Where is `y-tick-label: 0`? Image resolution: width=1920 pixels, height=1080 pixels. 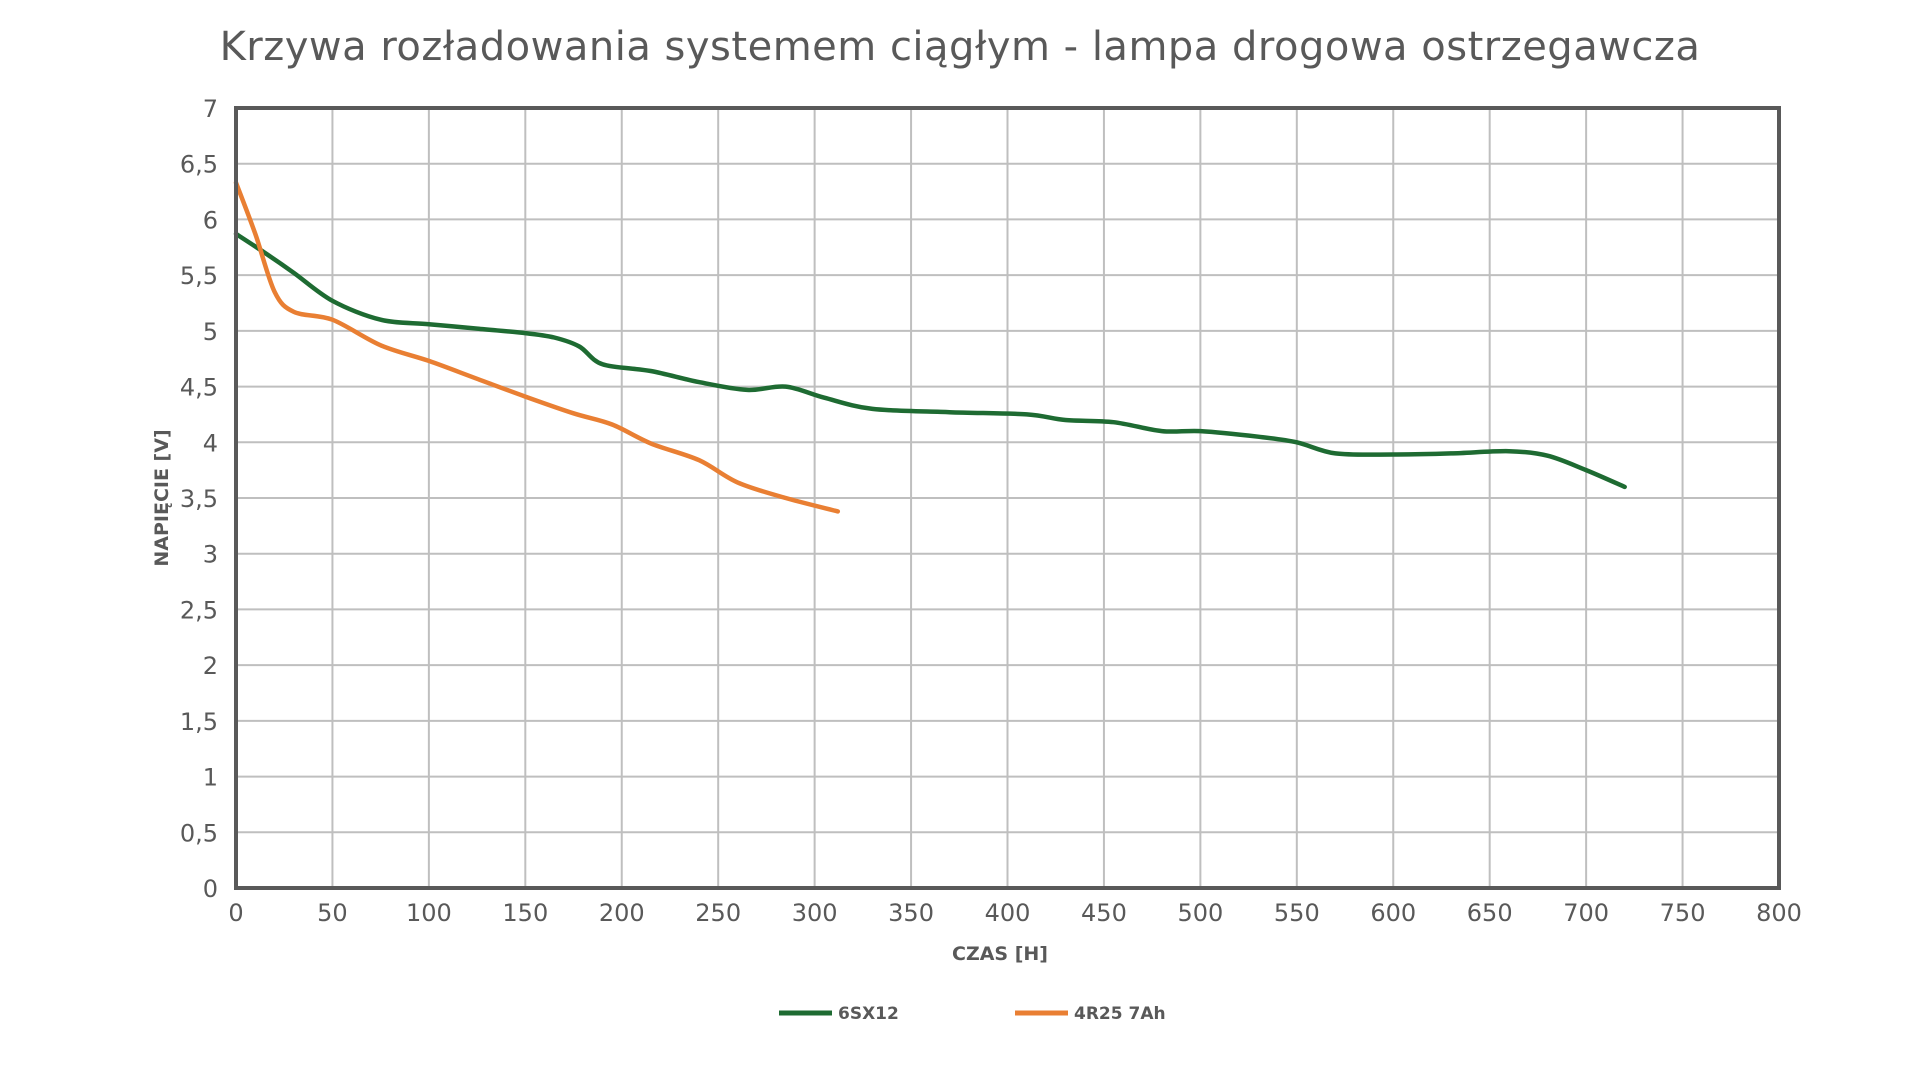
y-tick-label: 0 is located at coordinates (210, 889).